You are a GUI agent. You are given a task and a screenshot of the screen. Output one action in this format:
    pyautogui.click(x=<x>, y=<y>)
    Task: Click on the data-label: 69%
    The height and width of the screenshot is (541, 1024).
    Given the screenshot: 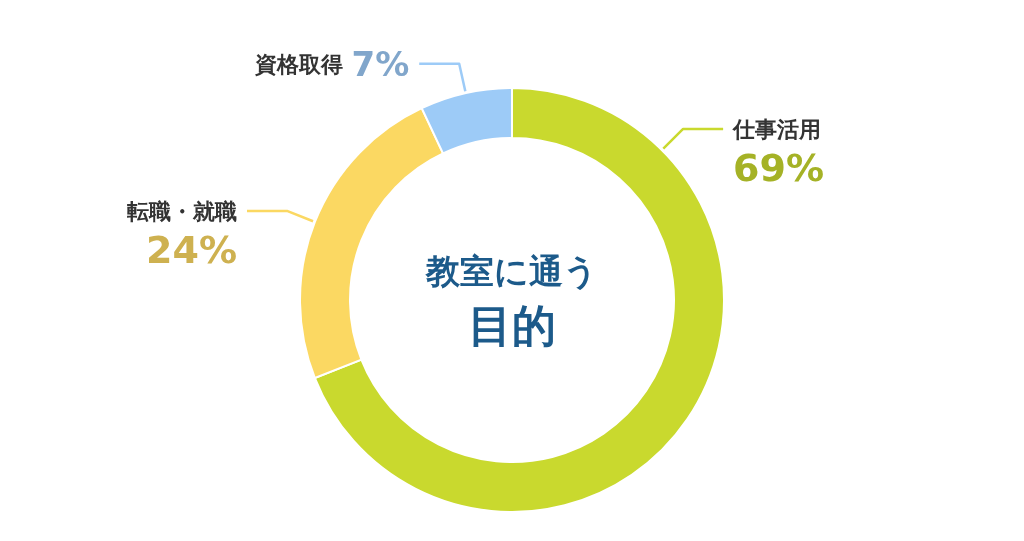 What is the action you would take?
    pyautogui.click(x=779, y=167)
    